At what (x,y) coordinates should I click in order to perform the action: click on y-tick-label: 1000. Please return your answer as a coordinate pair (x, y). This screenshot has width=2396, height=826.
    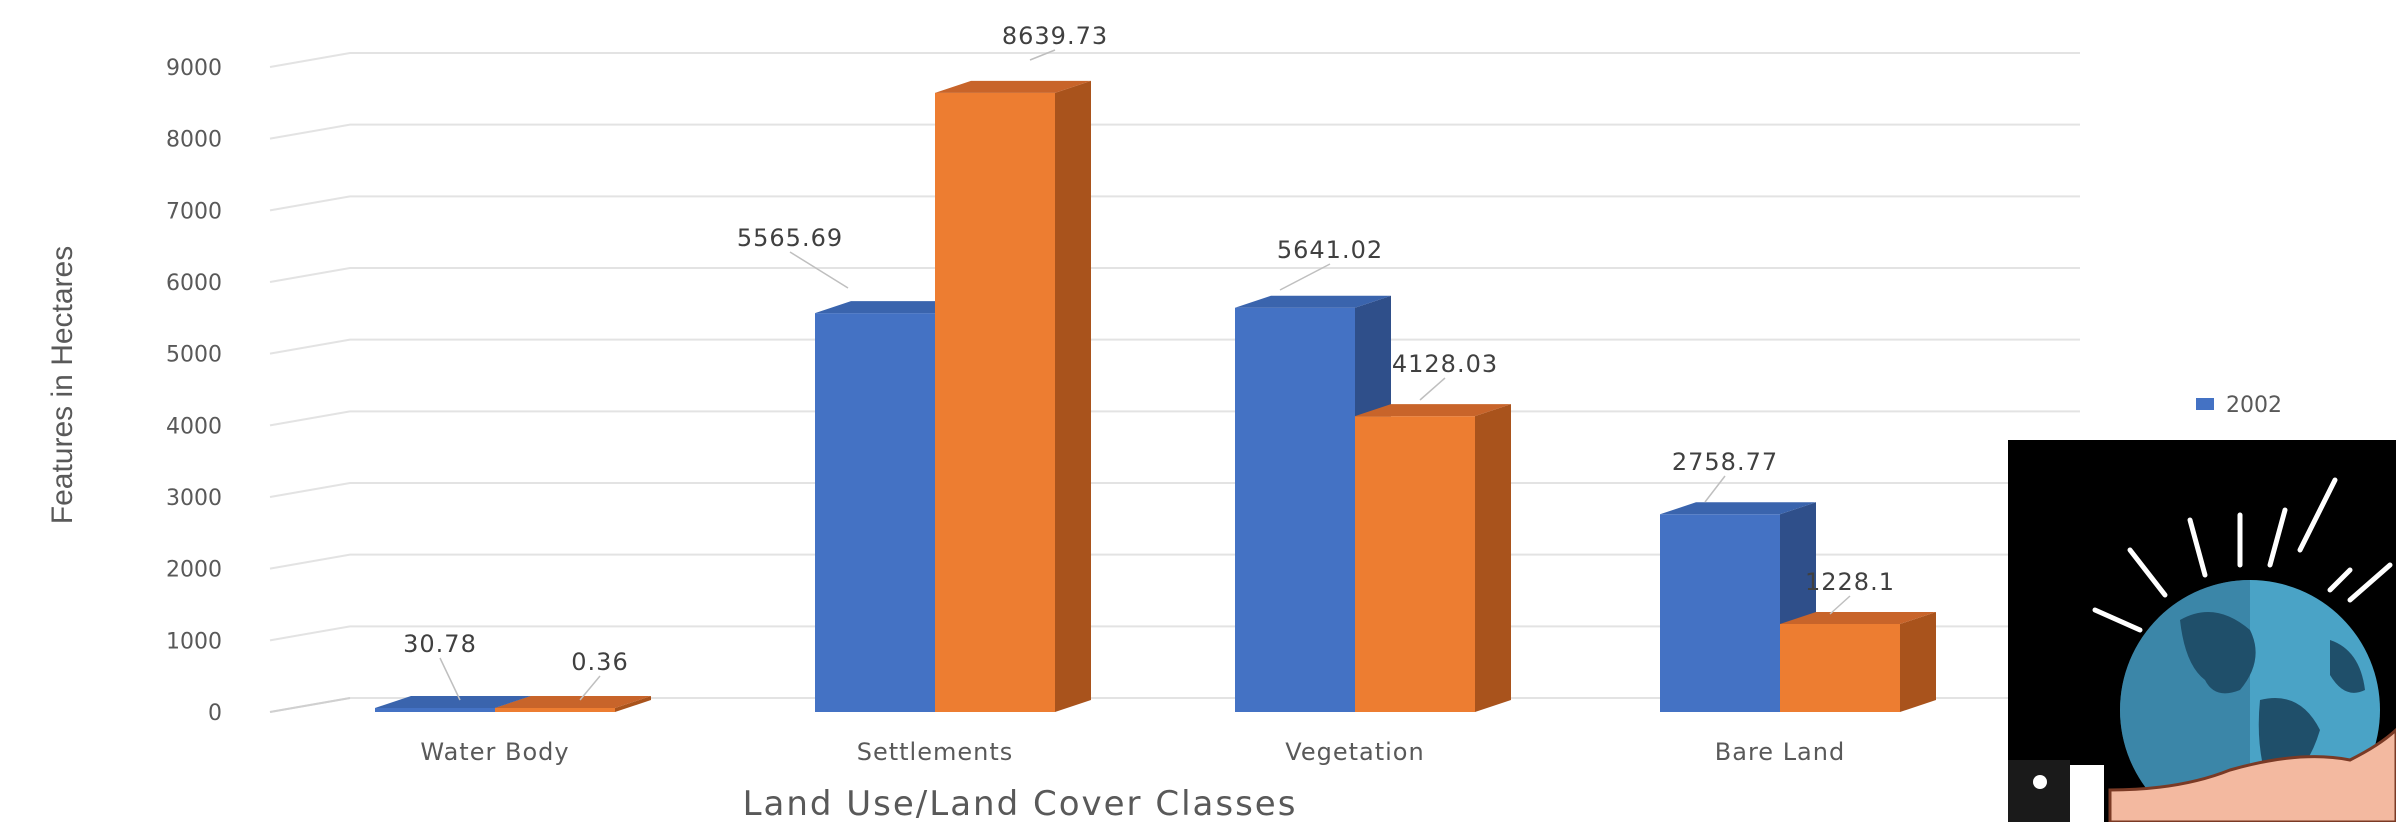
    Looking at the image, I should click on (194, 641).